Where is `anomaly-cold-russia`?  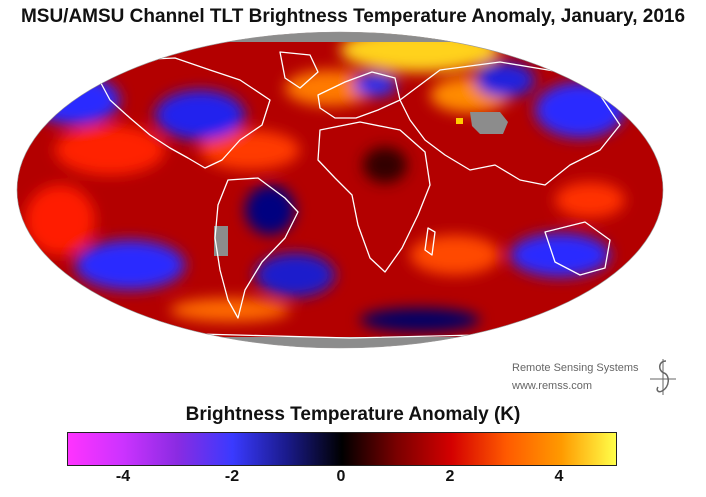
anomaly-cold-russia is located at coordinates (505, 80).